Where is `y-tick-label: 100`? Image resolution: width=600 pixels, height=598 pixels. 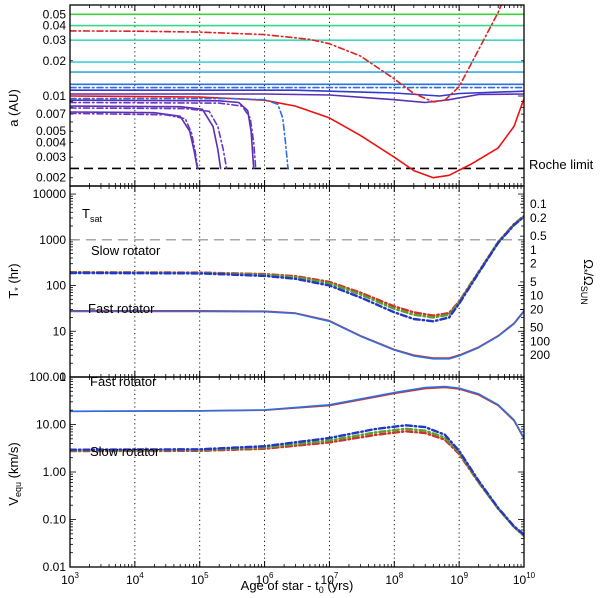 y-tick-label: 100 is located at coordinates (56, 286).